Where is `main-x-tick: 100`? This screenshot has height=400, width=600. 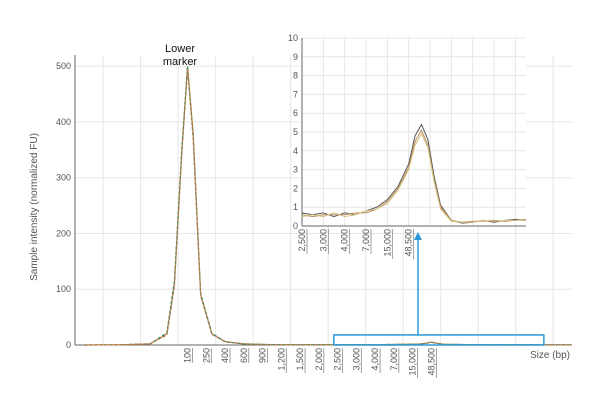 main-x-tick: 100 is located at coordinates (188, 355).